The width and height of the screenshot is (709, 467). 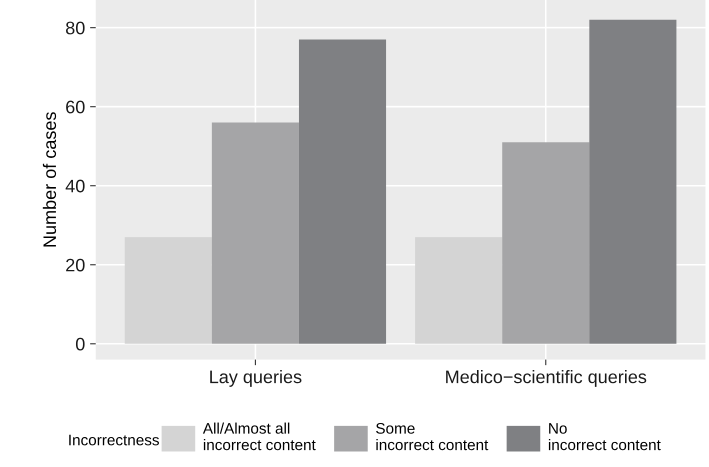 I want to click on y-tick-label: 80, so click(x=75, y=28).